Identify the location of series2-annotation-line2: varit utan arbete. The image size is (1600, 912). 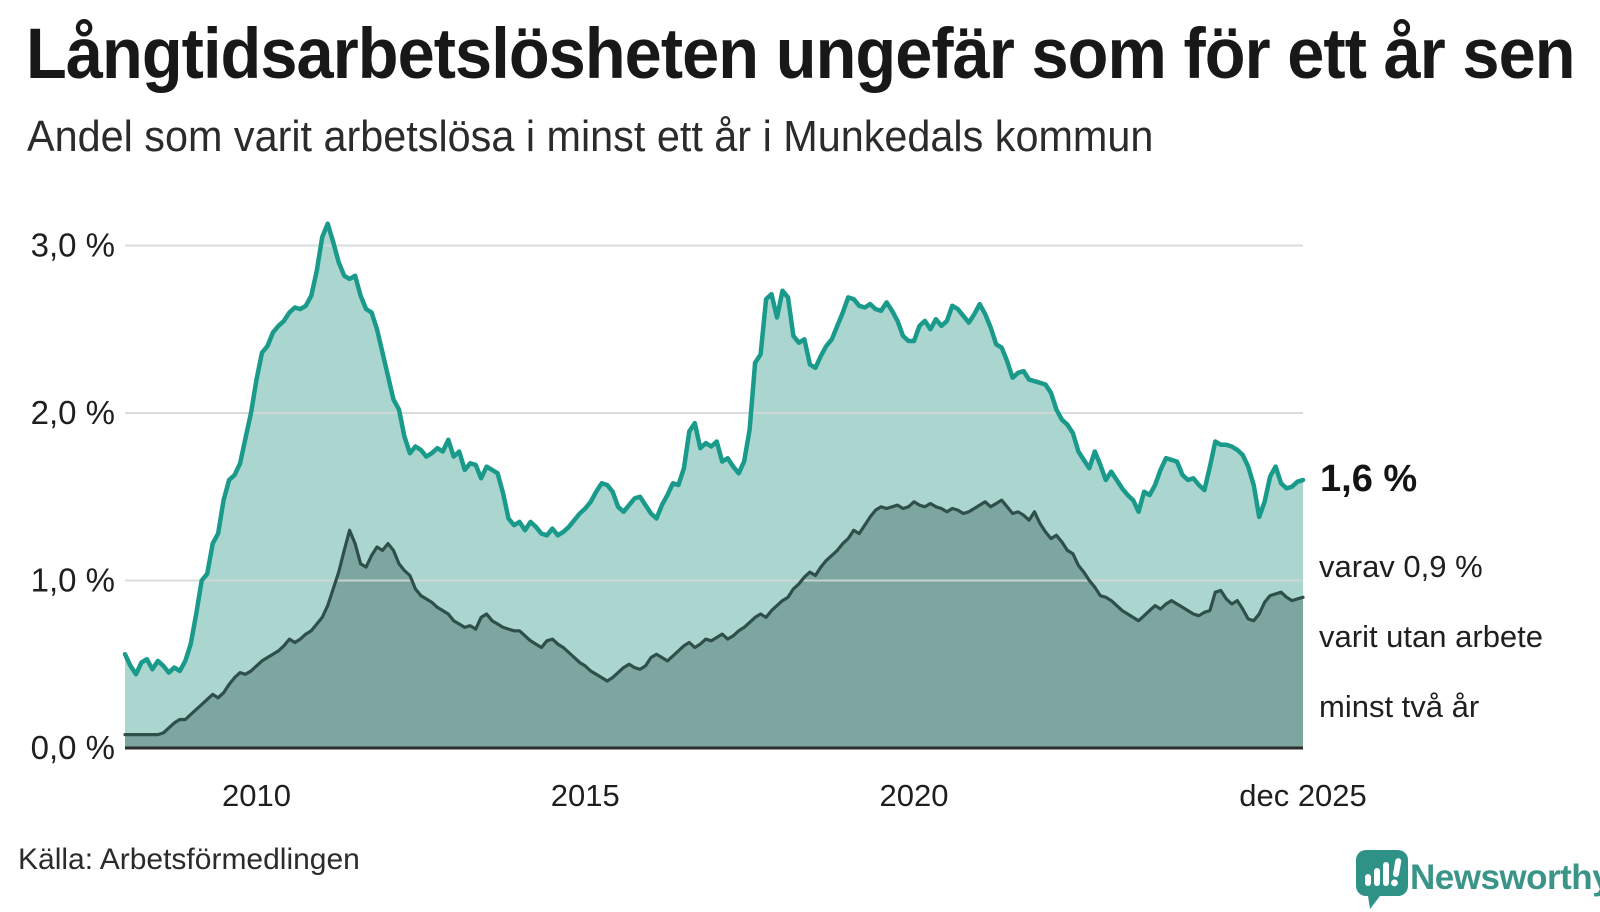
(1431, 636).